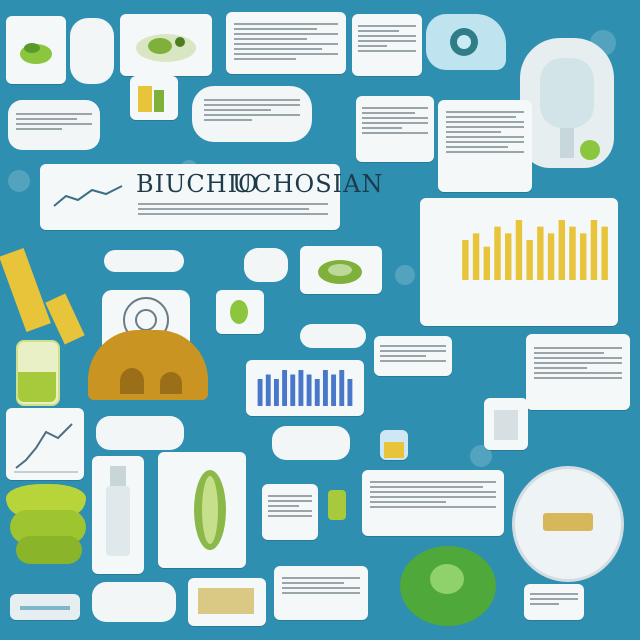  What do you see at coordinates (37, 387) in the screenshot?
I see `jar-liquid` at bounding box center [37, 387].